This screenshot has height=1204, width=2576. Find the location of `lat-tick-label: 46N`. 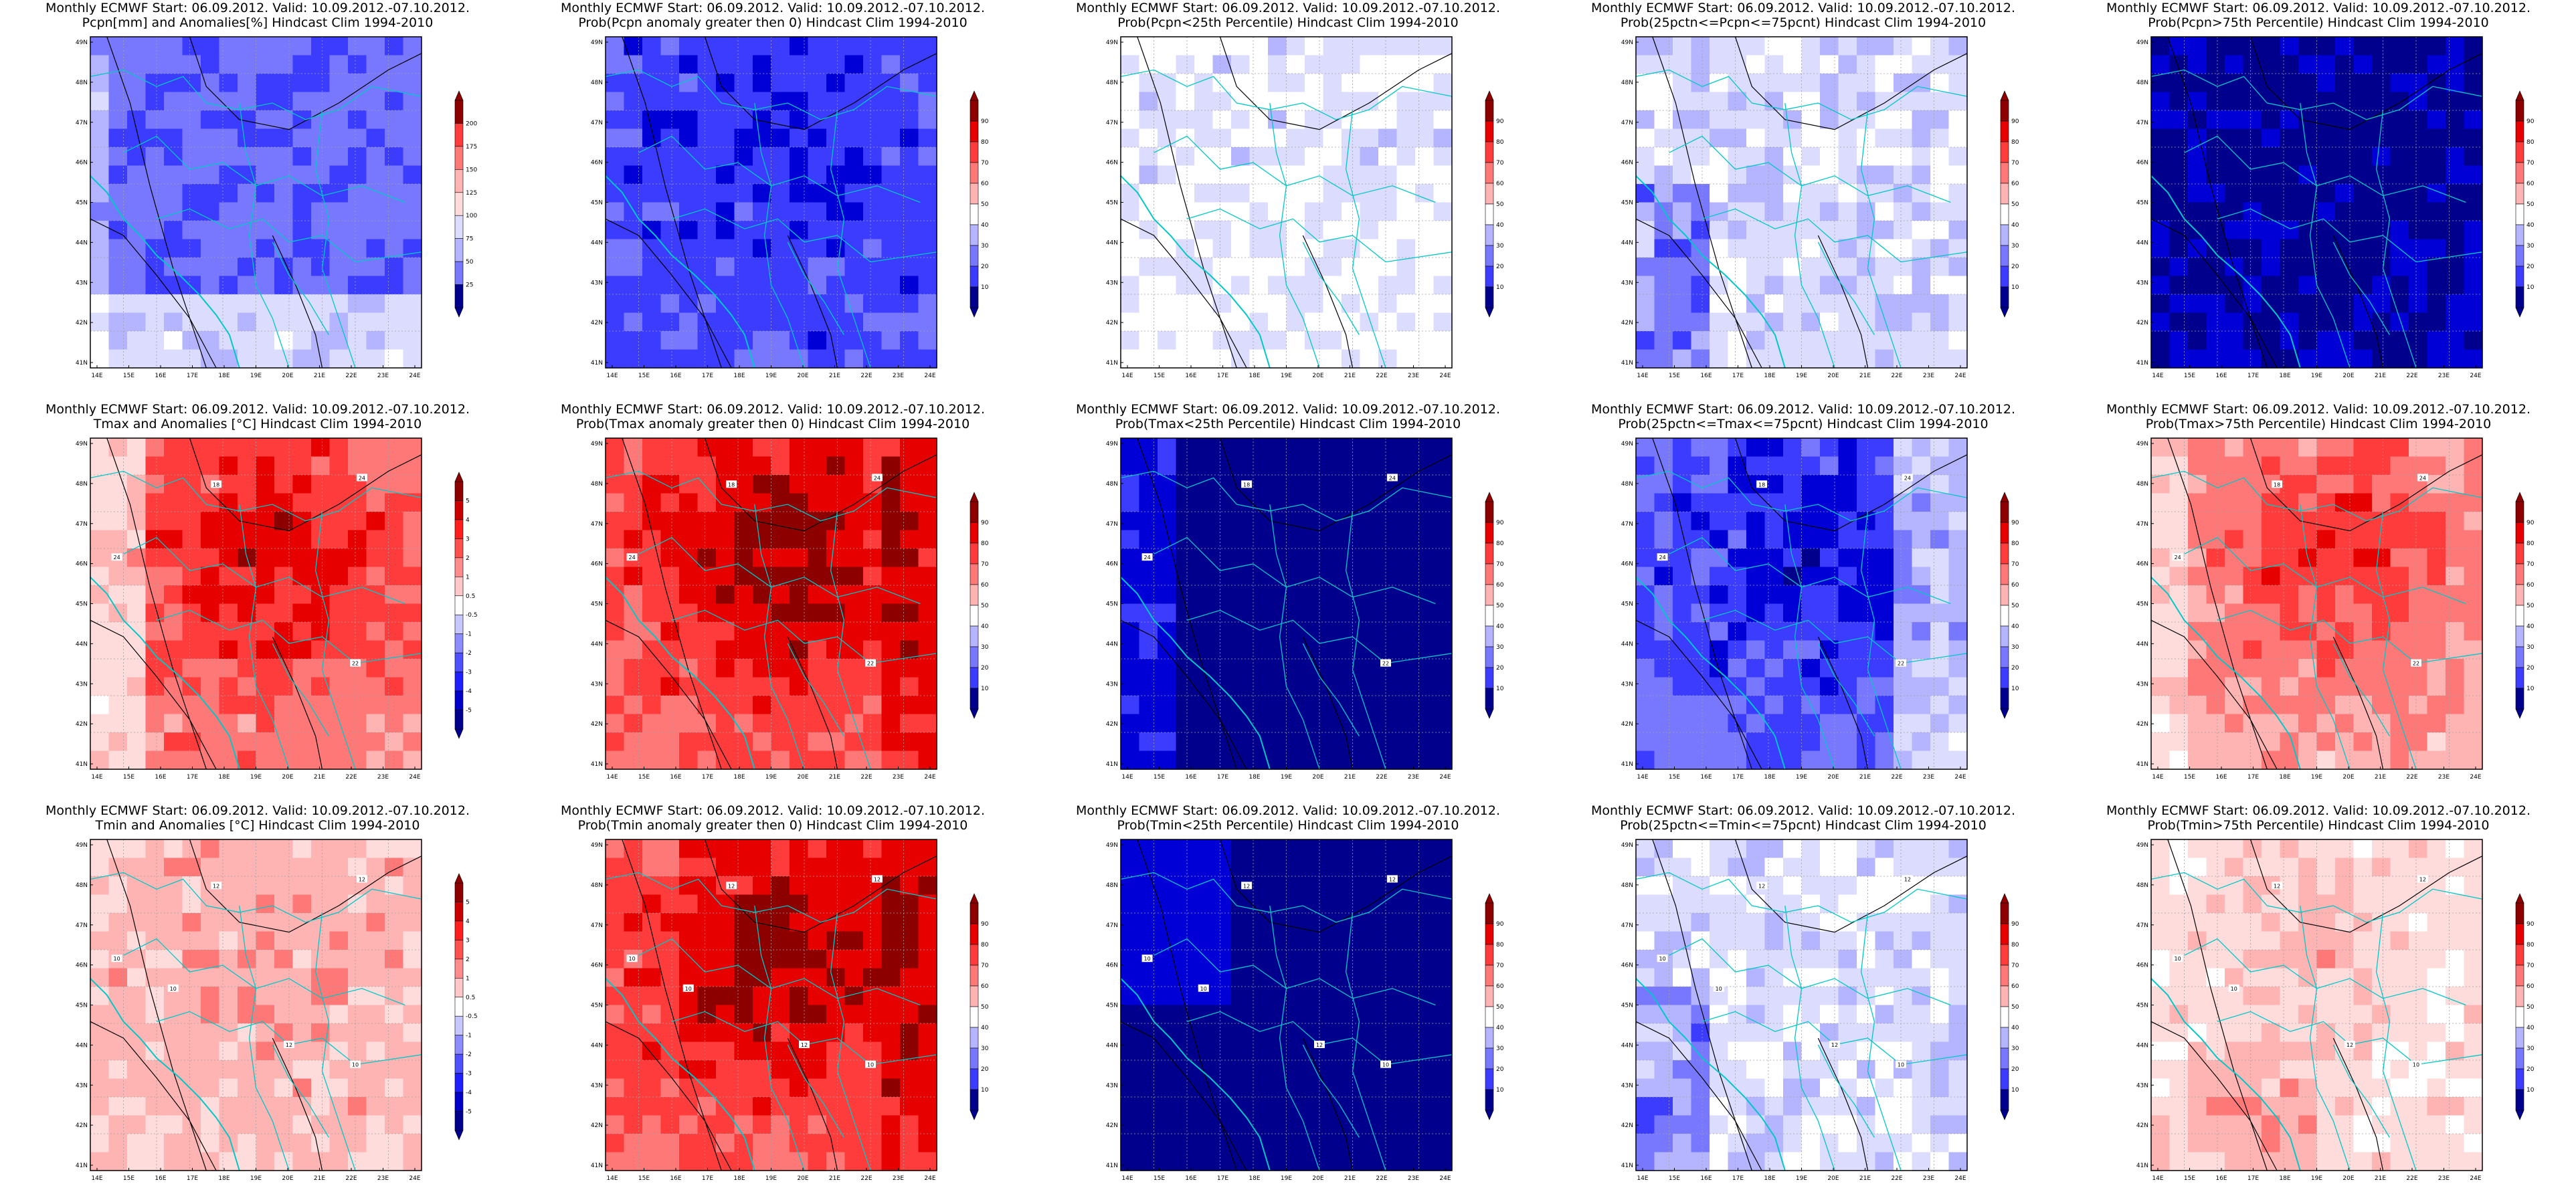

lat-tick-label: 46N is located at coordinates (2142, 564).